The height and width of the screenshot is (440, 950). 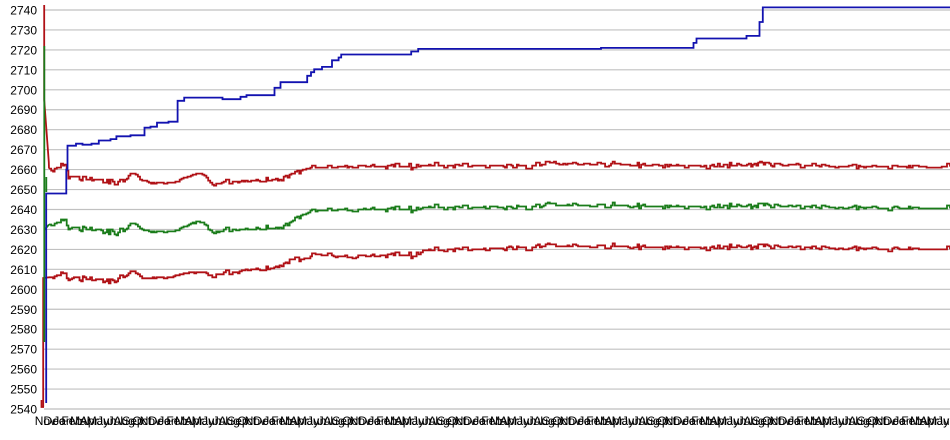 I want to click on svg-text: 2730, so click(x=23, y=31).